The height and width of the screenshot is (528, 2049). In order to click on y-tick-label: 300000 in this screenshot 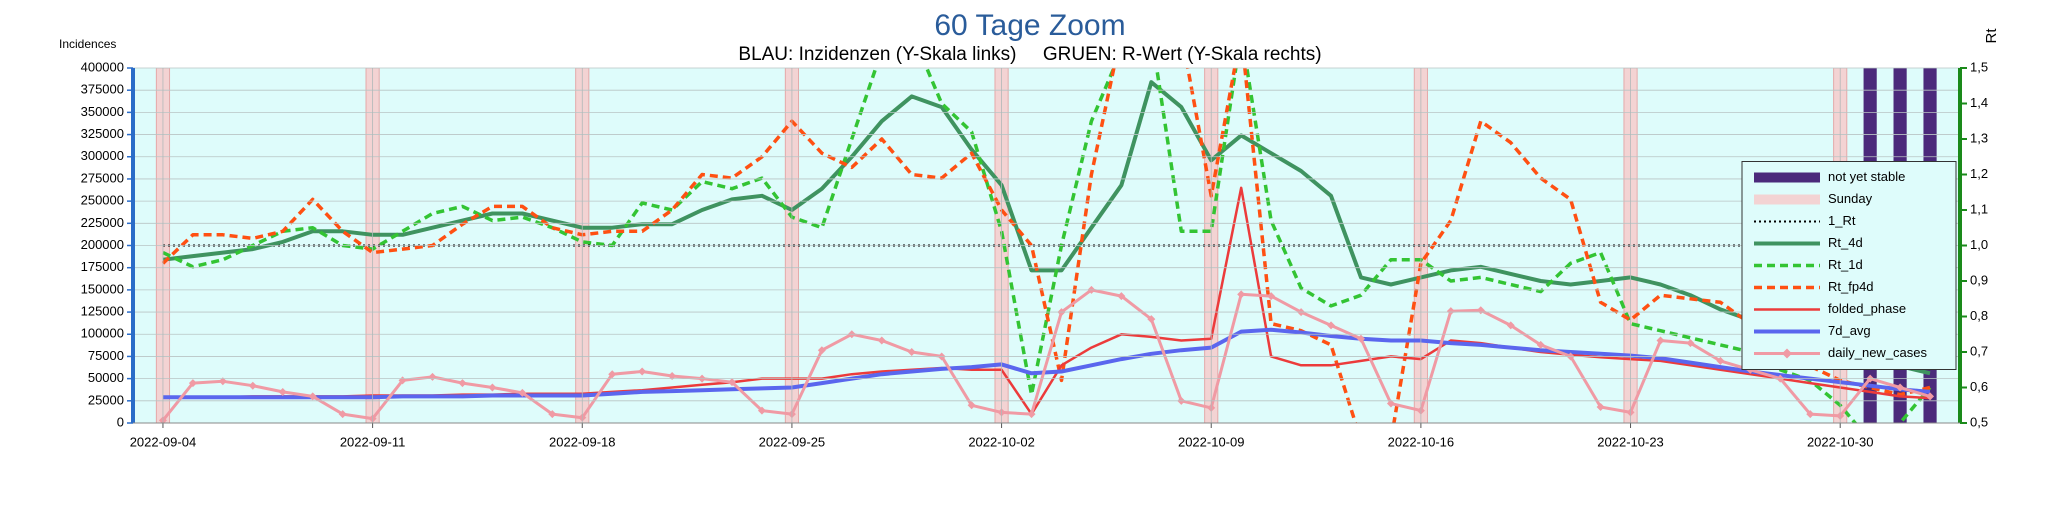, I will do `click(102, 155)`.